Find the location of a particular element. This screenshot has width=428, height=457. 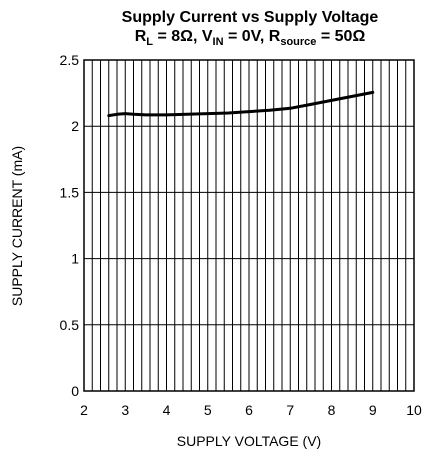

x-tick-label: 4 is located at coordinates (167, 410).